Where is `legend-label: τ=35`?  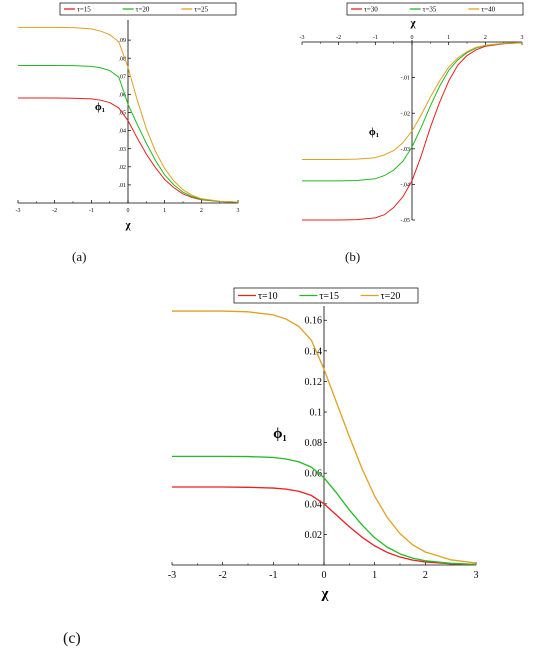 legend-label: τ=35 is located at coordinates (430, 9).